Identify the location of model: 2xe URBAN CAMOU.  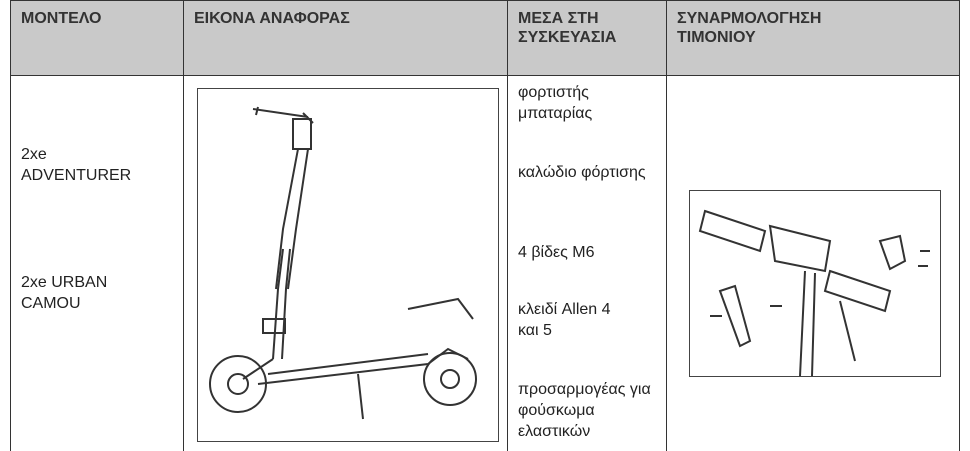
(64, 293).